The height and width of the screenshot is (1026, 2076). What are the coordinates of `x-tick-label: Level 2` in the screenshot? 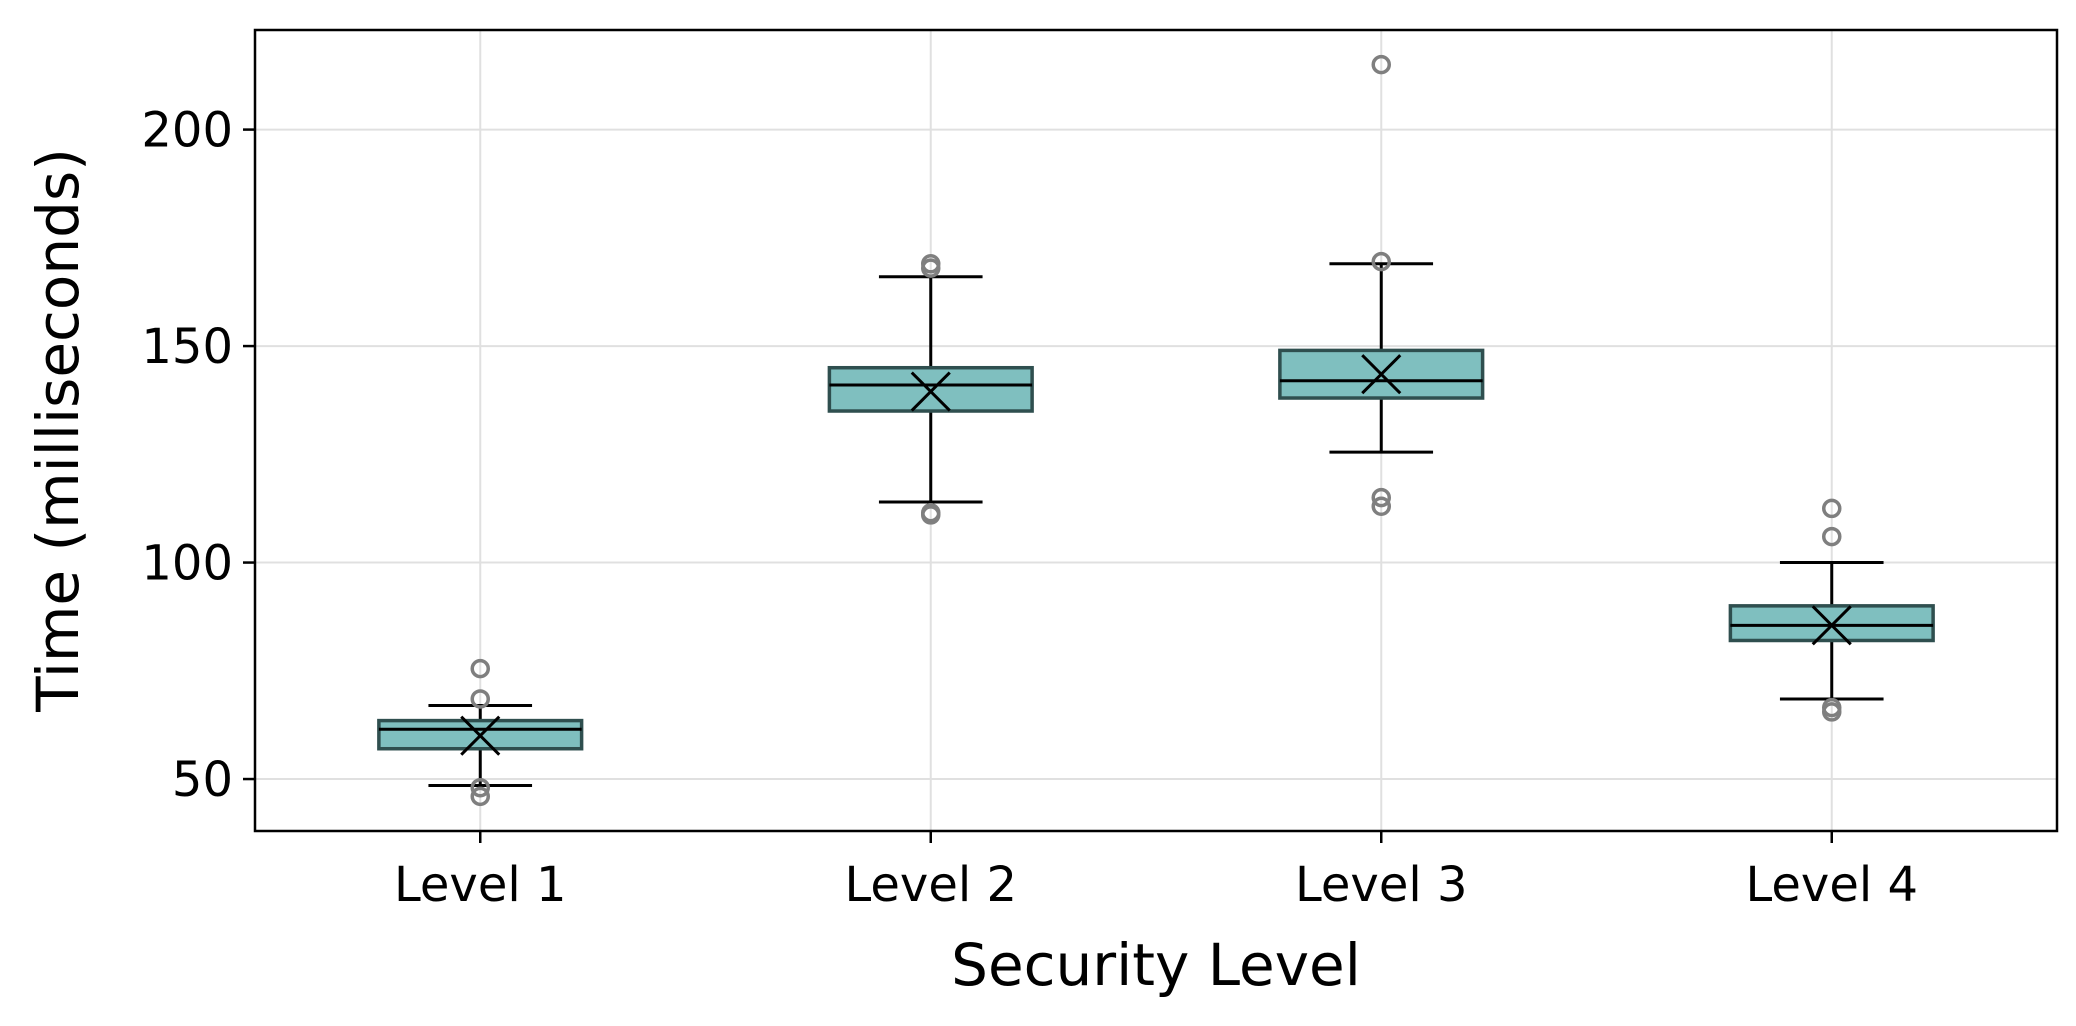 It's located at (931, 885).